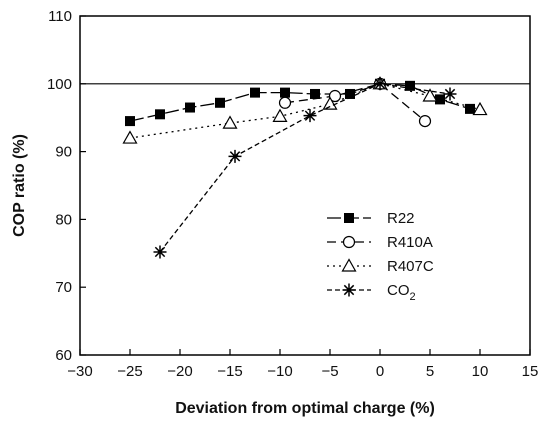 The width and height of the screenshot is (550, 423). I want to click on x-tick-label: −15, so click(229, 371).